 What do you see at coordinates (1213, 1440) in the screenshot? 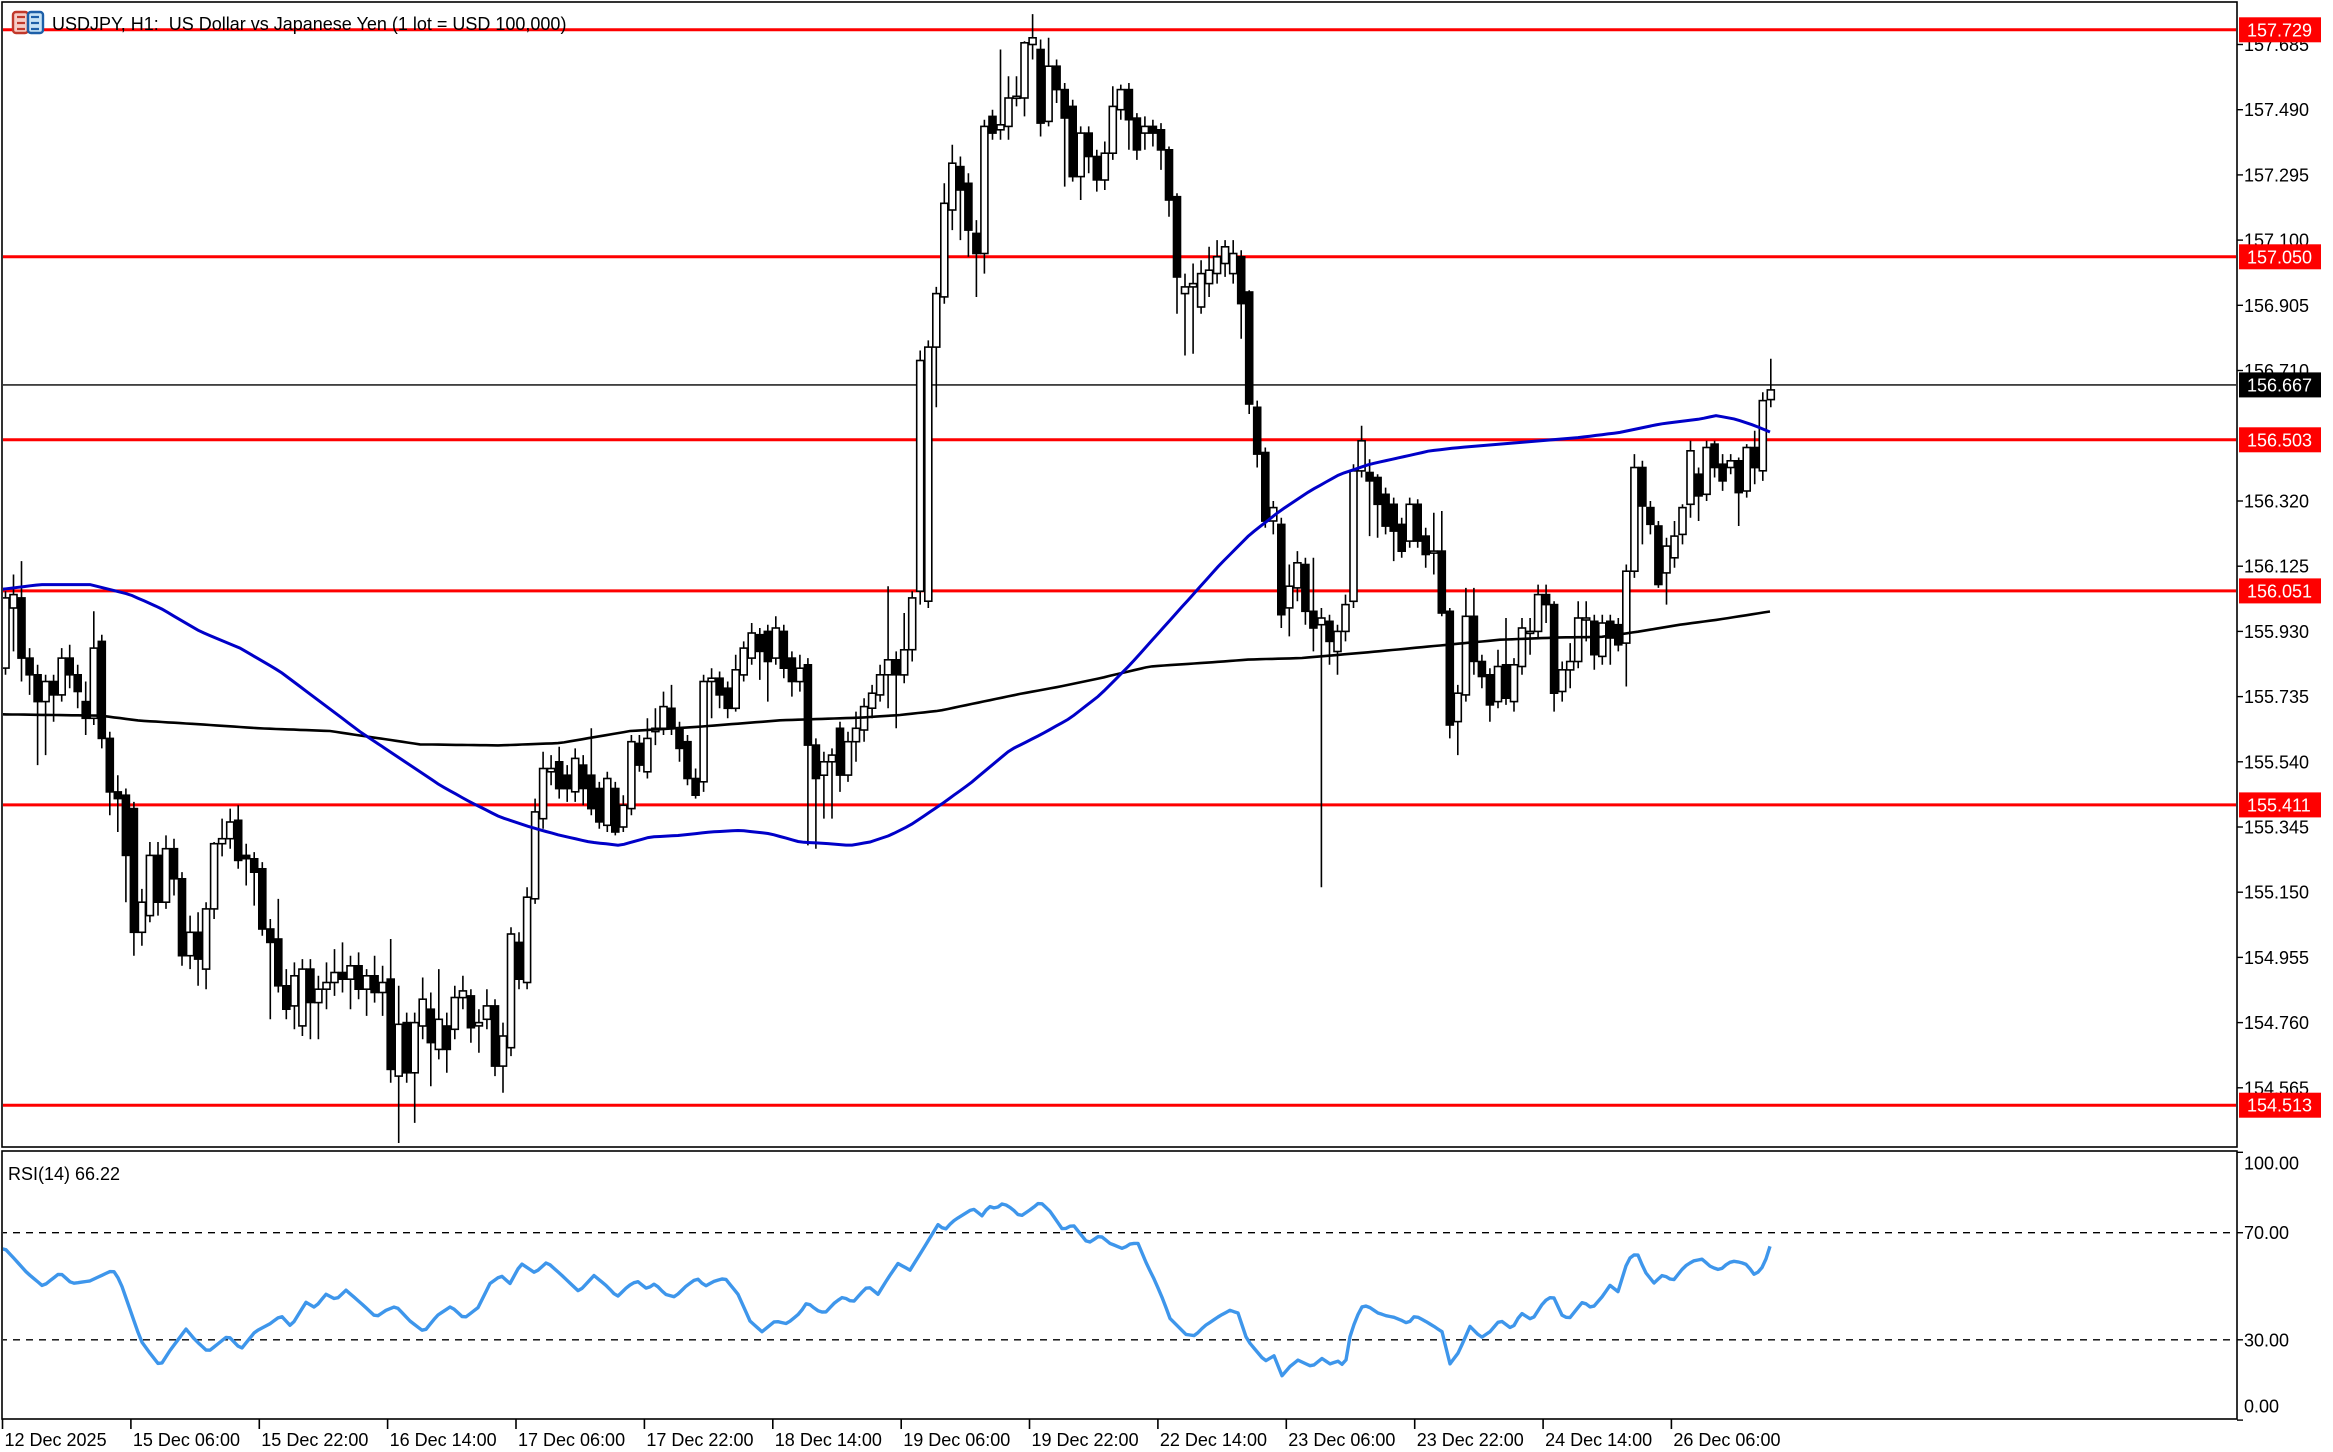
I see `svg-text: 22 Dec 14:00` at bounding box center [1213, 1440].